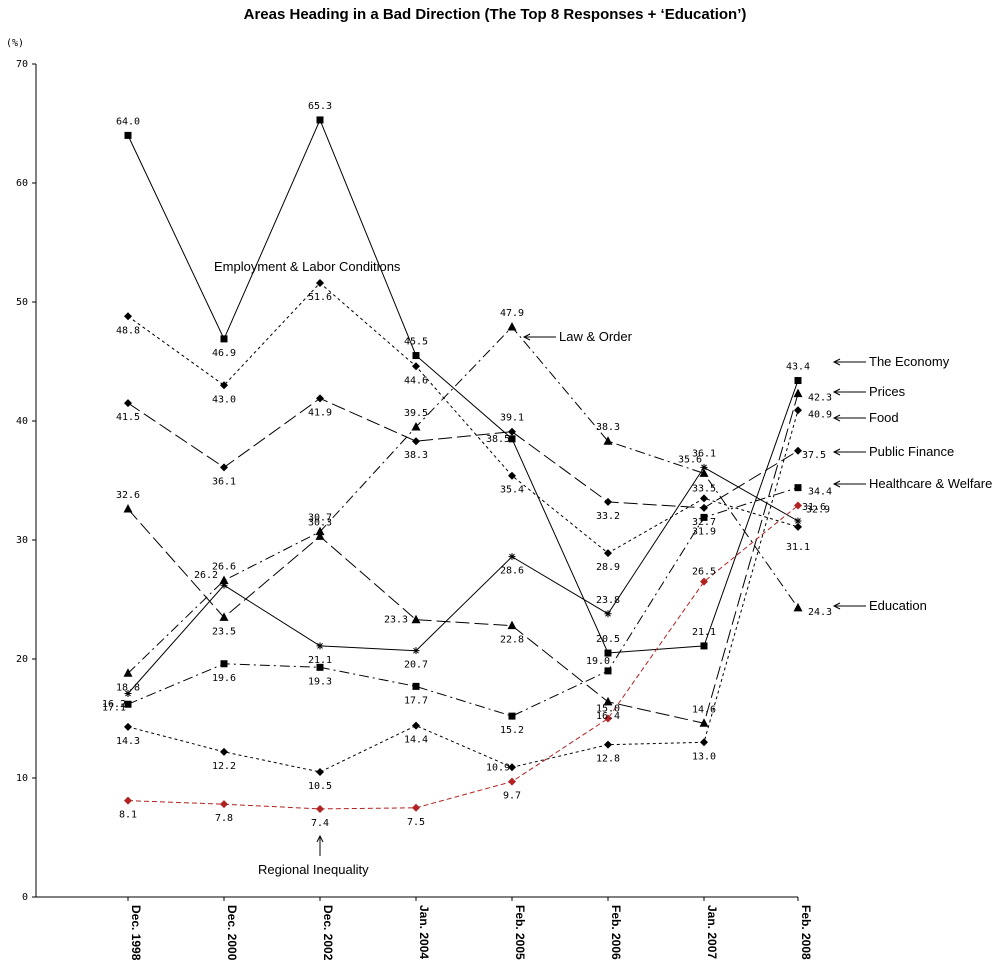  I want to click on data-label: 38.5, so click(498, 439).